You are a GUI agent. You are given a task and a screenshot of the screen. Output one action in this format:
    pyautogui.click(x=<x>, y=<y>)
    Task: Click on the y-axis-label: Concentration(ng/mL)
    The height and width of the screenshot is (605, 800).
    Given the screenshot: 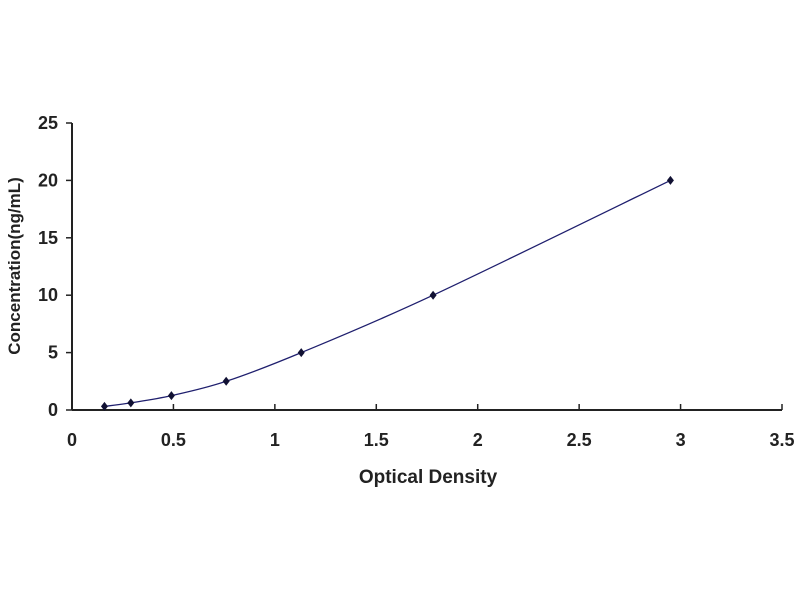 What is the action you would take?
    pyautogui.click(x=14, y=266)
    